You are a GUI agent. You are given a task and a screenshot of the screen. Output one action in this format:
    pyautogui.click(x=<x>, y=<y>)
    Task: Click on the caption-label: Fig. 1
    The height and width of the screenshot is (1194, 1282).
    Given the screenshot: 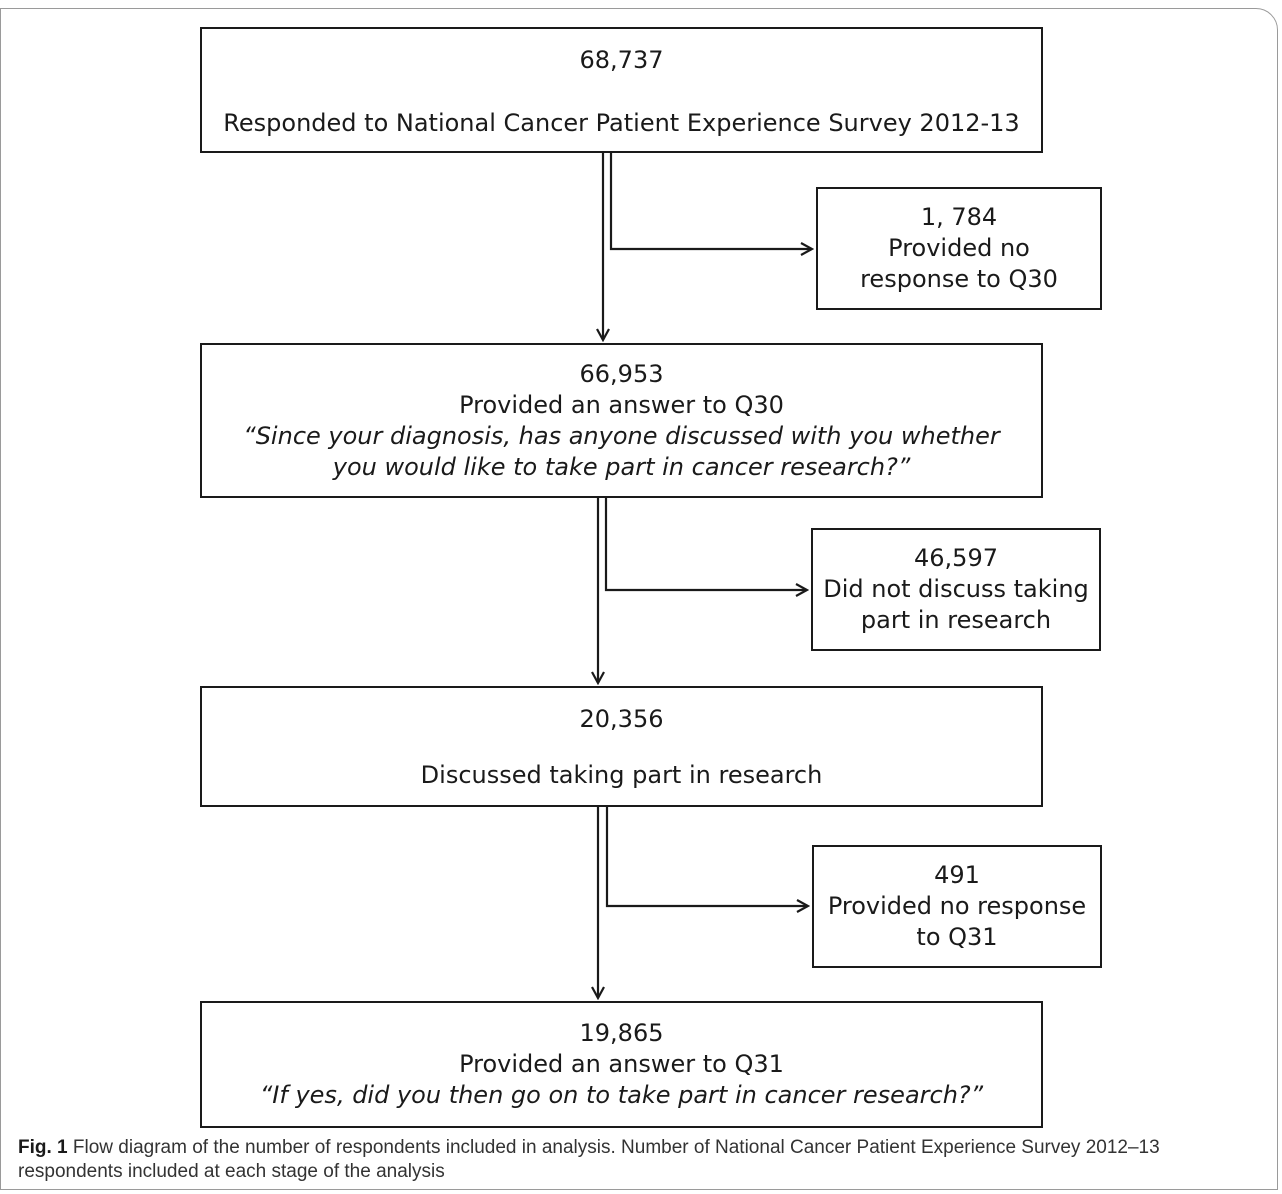 What is the action you would take?
    pyautogui.click(x=43, y=1147)
    